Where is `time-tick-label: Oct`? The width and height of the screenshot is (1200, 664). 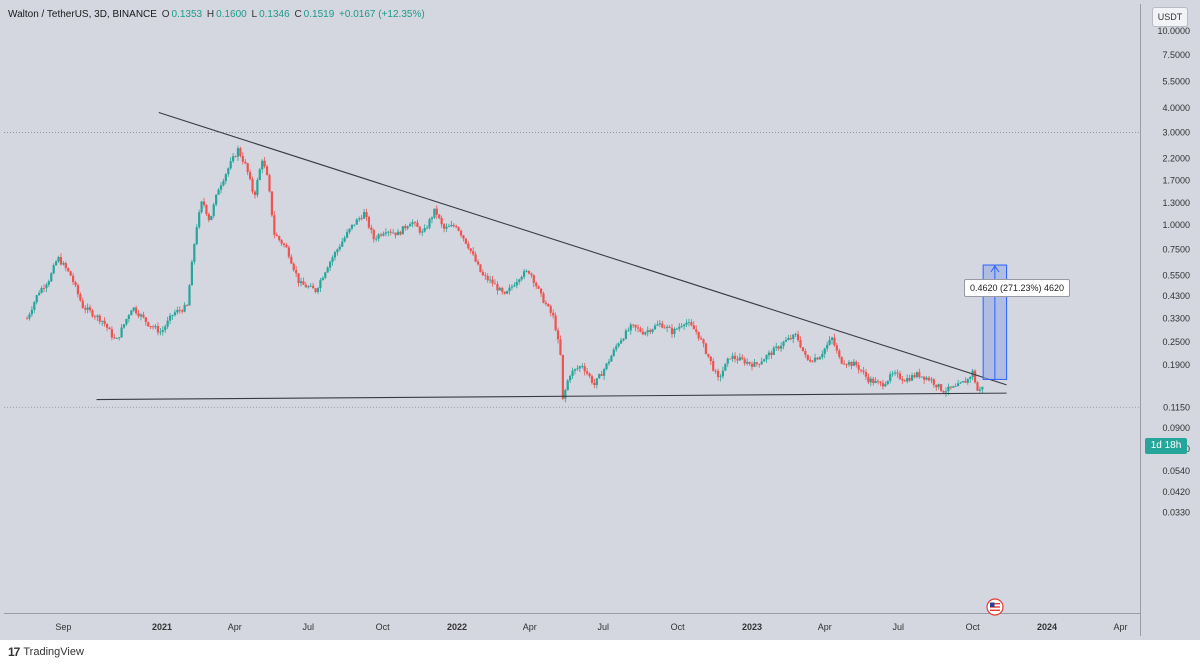 time-tick-label: Oct is located at coordinates (973, 627).